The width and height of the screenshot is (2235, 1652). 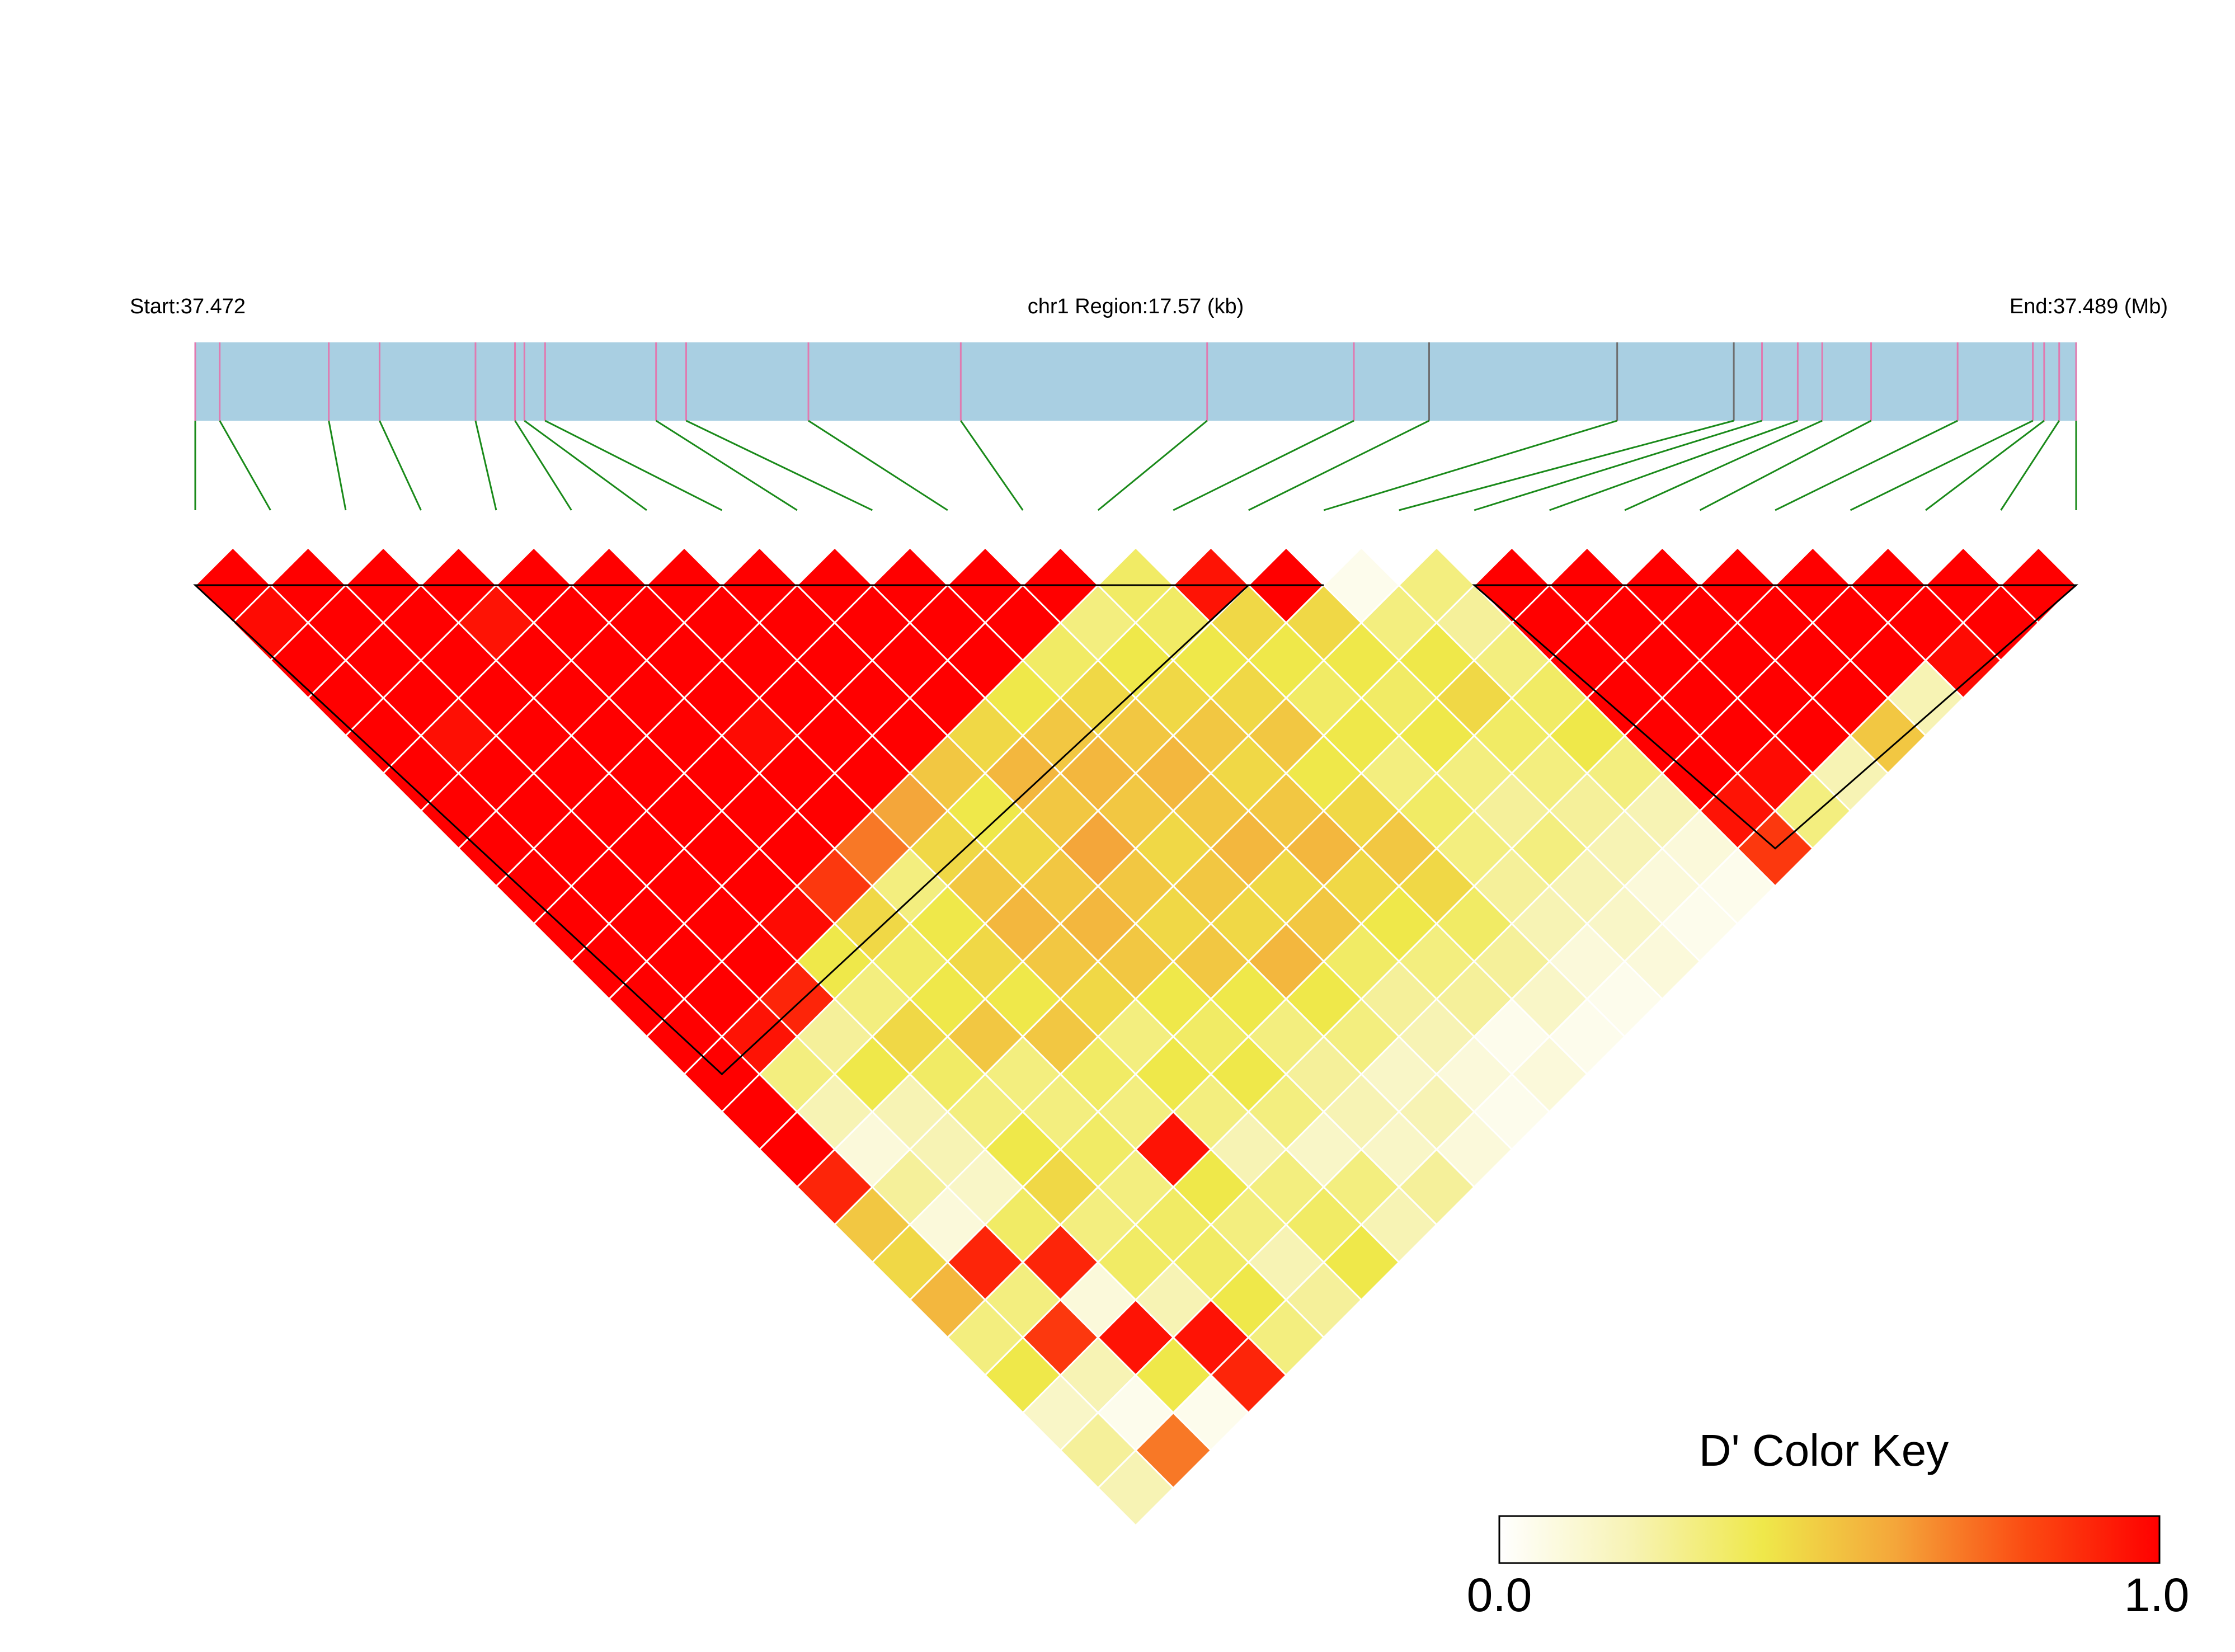 What do you see at coordinates (1499, 1595) in the screenshot?
I see `color-key-min-label: 0.0` at bounding box center [1499, 1595].